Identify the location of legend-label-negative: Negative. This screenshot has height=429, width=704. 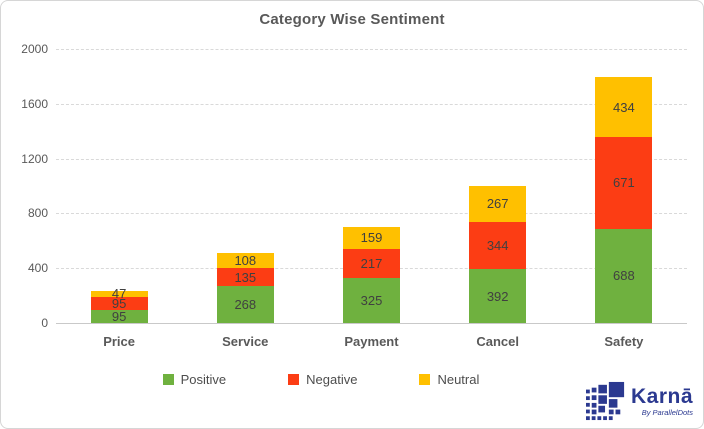
(332, 379).